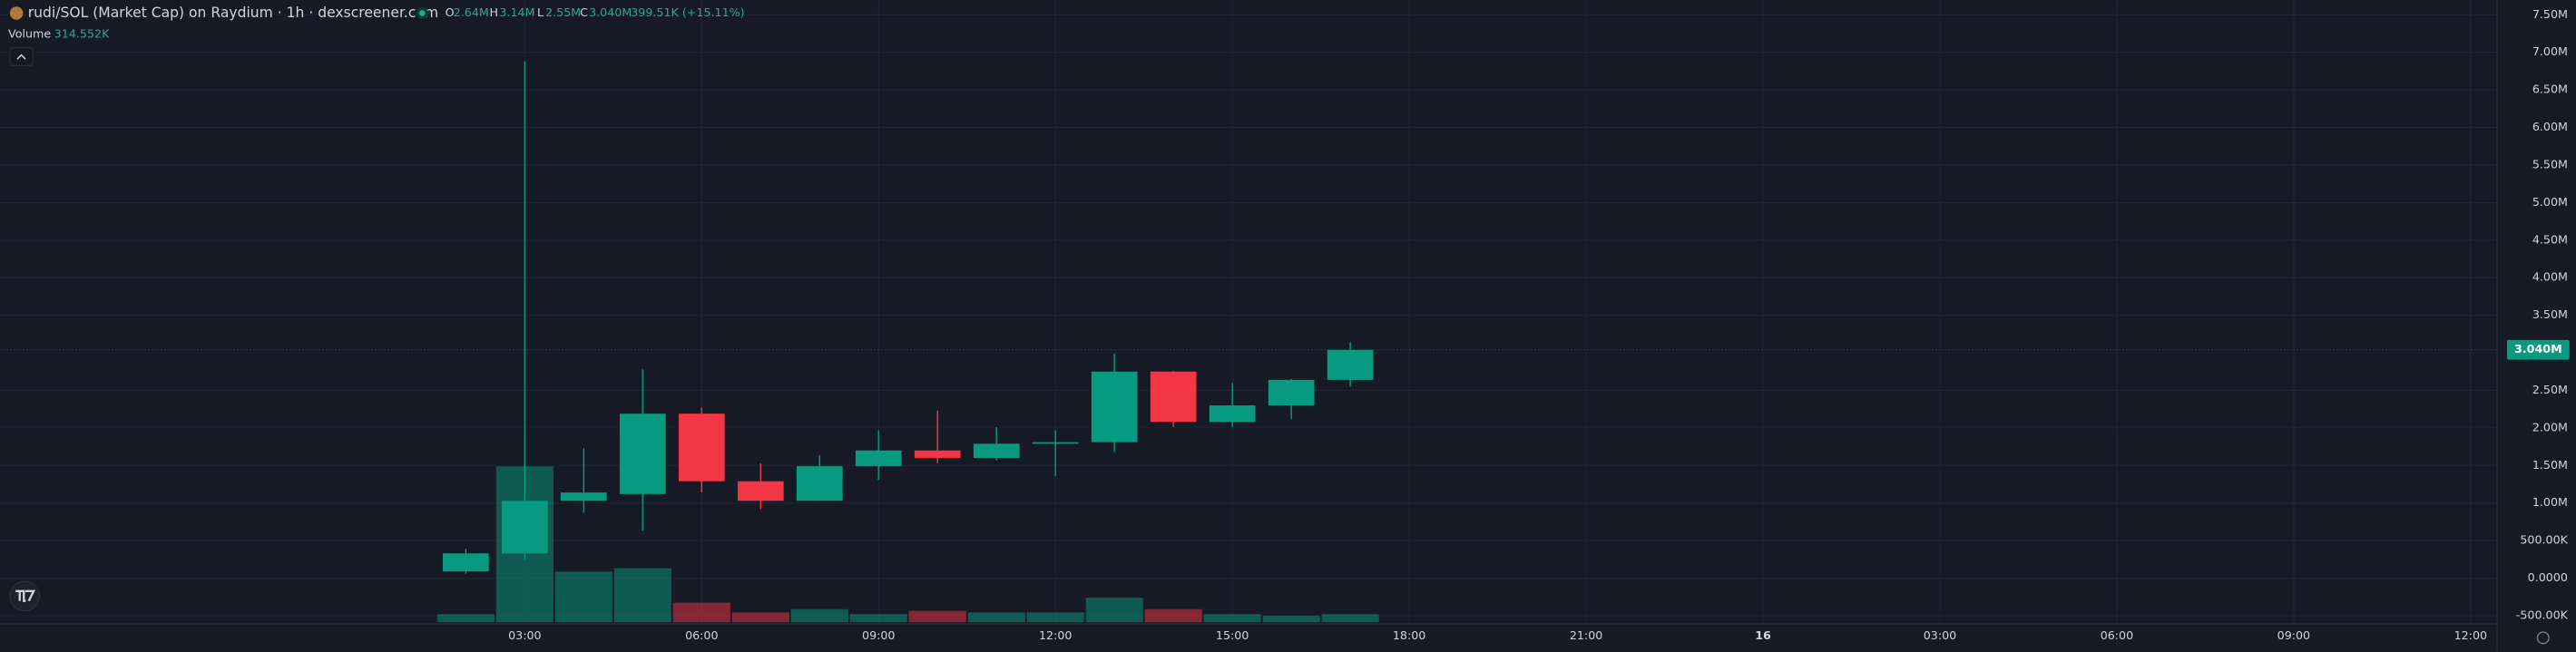 This screenshot has height=652, width=2576. I want to click on settings-button, so click(2543, 638).